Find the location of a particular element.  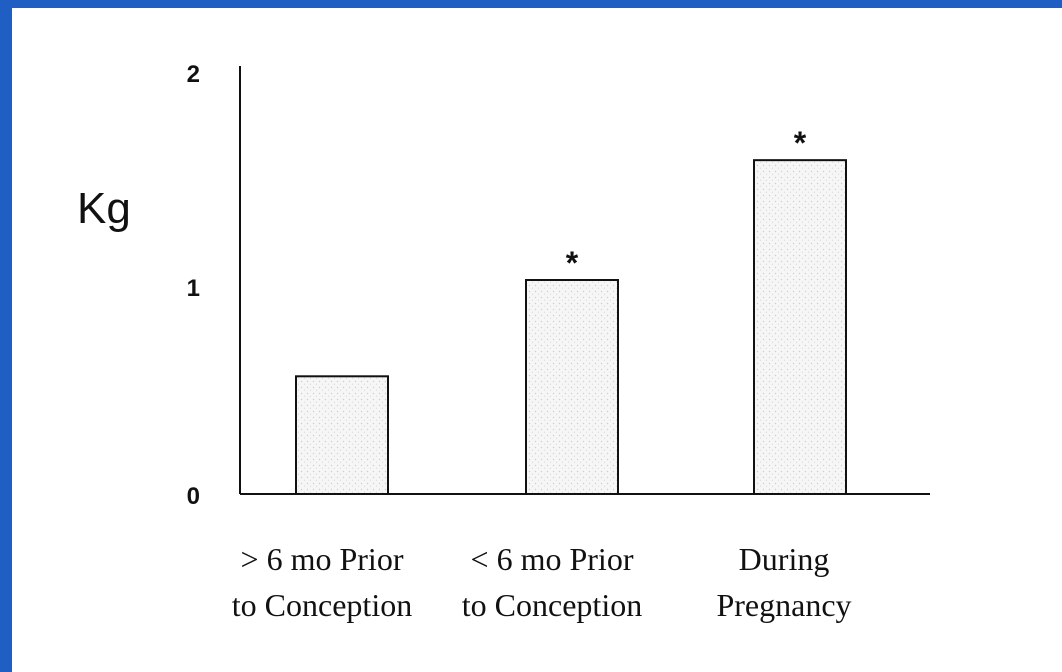

x-tick-label-2-line-0: During is located at coordinates (784, 559).